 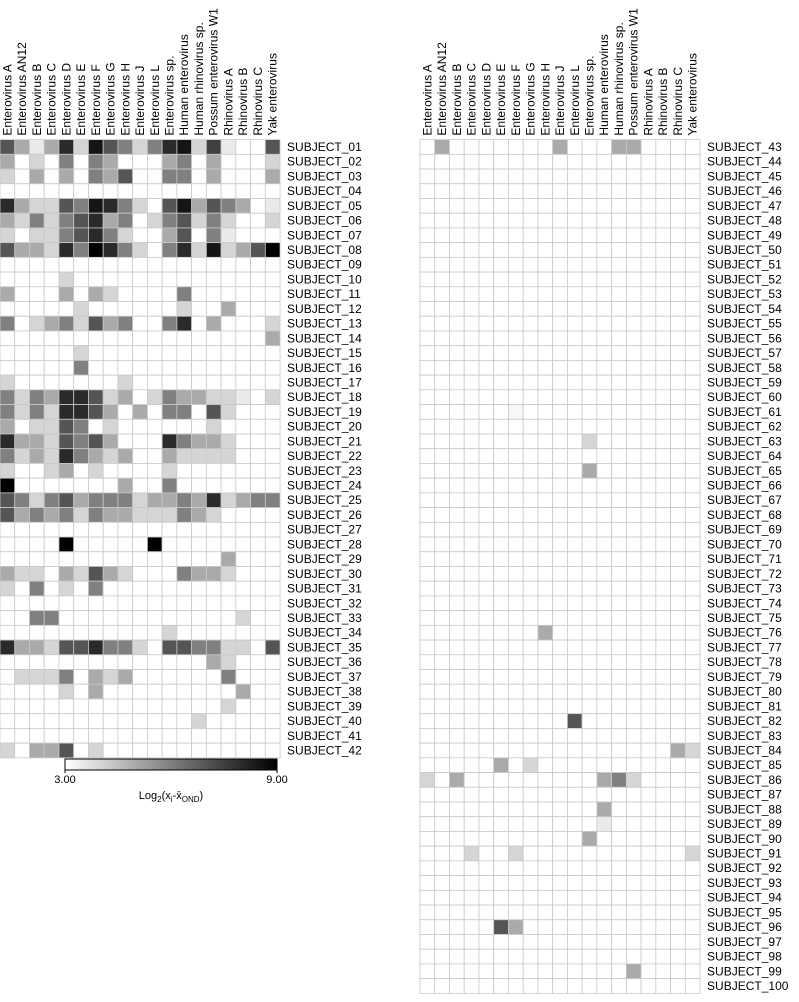 What do you see at coordinates (663, 102) in the screenshot?
I see `column-label: Rhinovirus B` at bounding box center [663, 102].